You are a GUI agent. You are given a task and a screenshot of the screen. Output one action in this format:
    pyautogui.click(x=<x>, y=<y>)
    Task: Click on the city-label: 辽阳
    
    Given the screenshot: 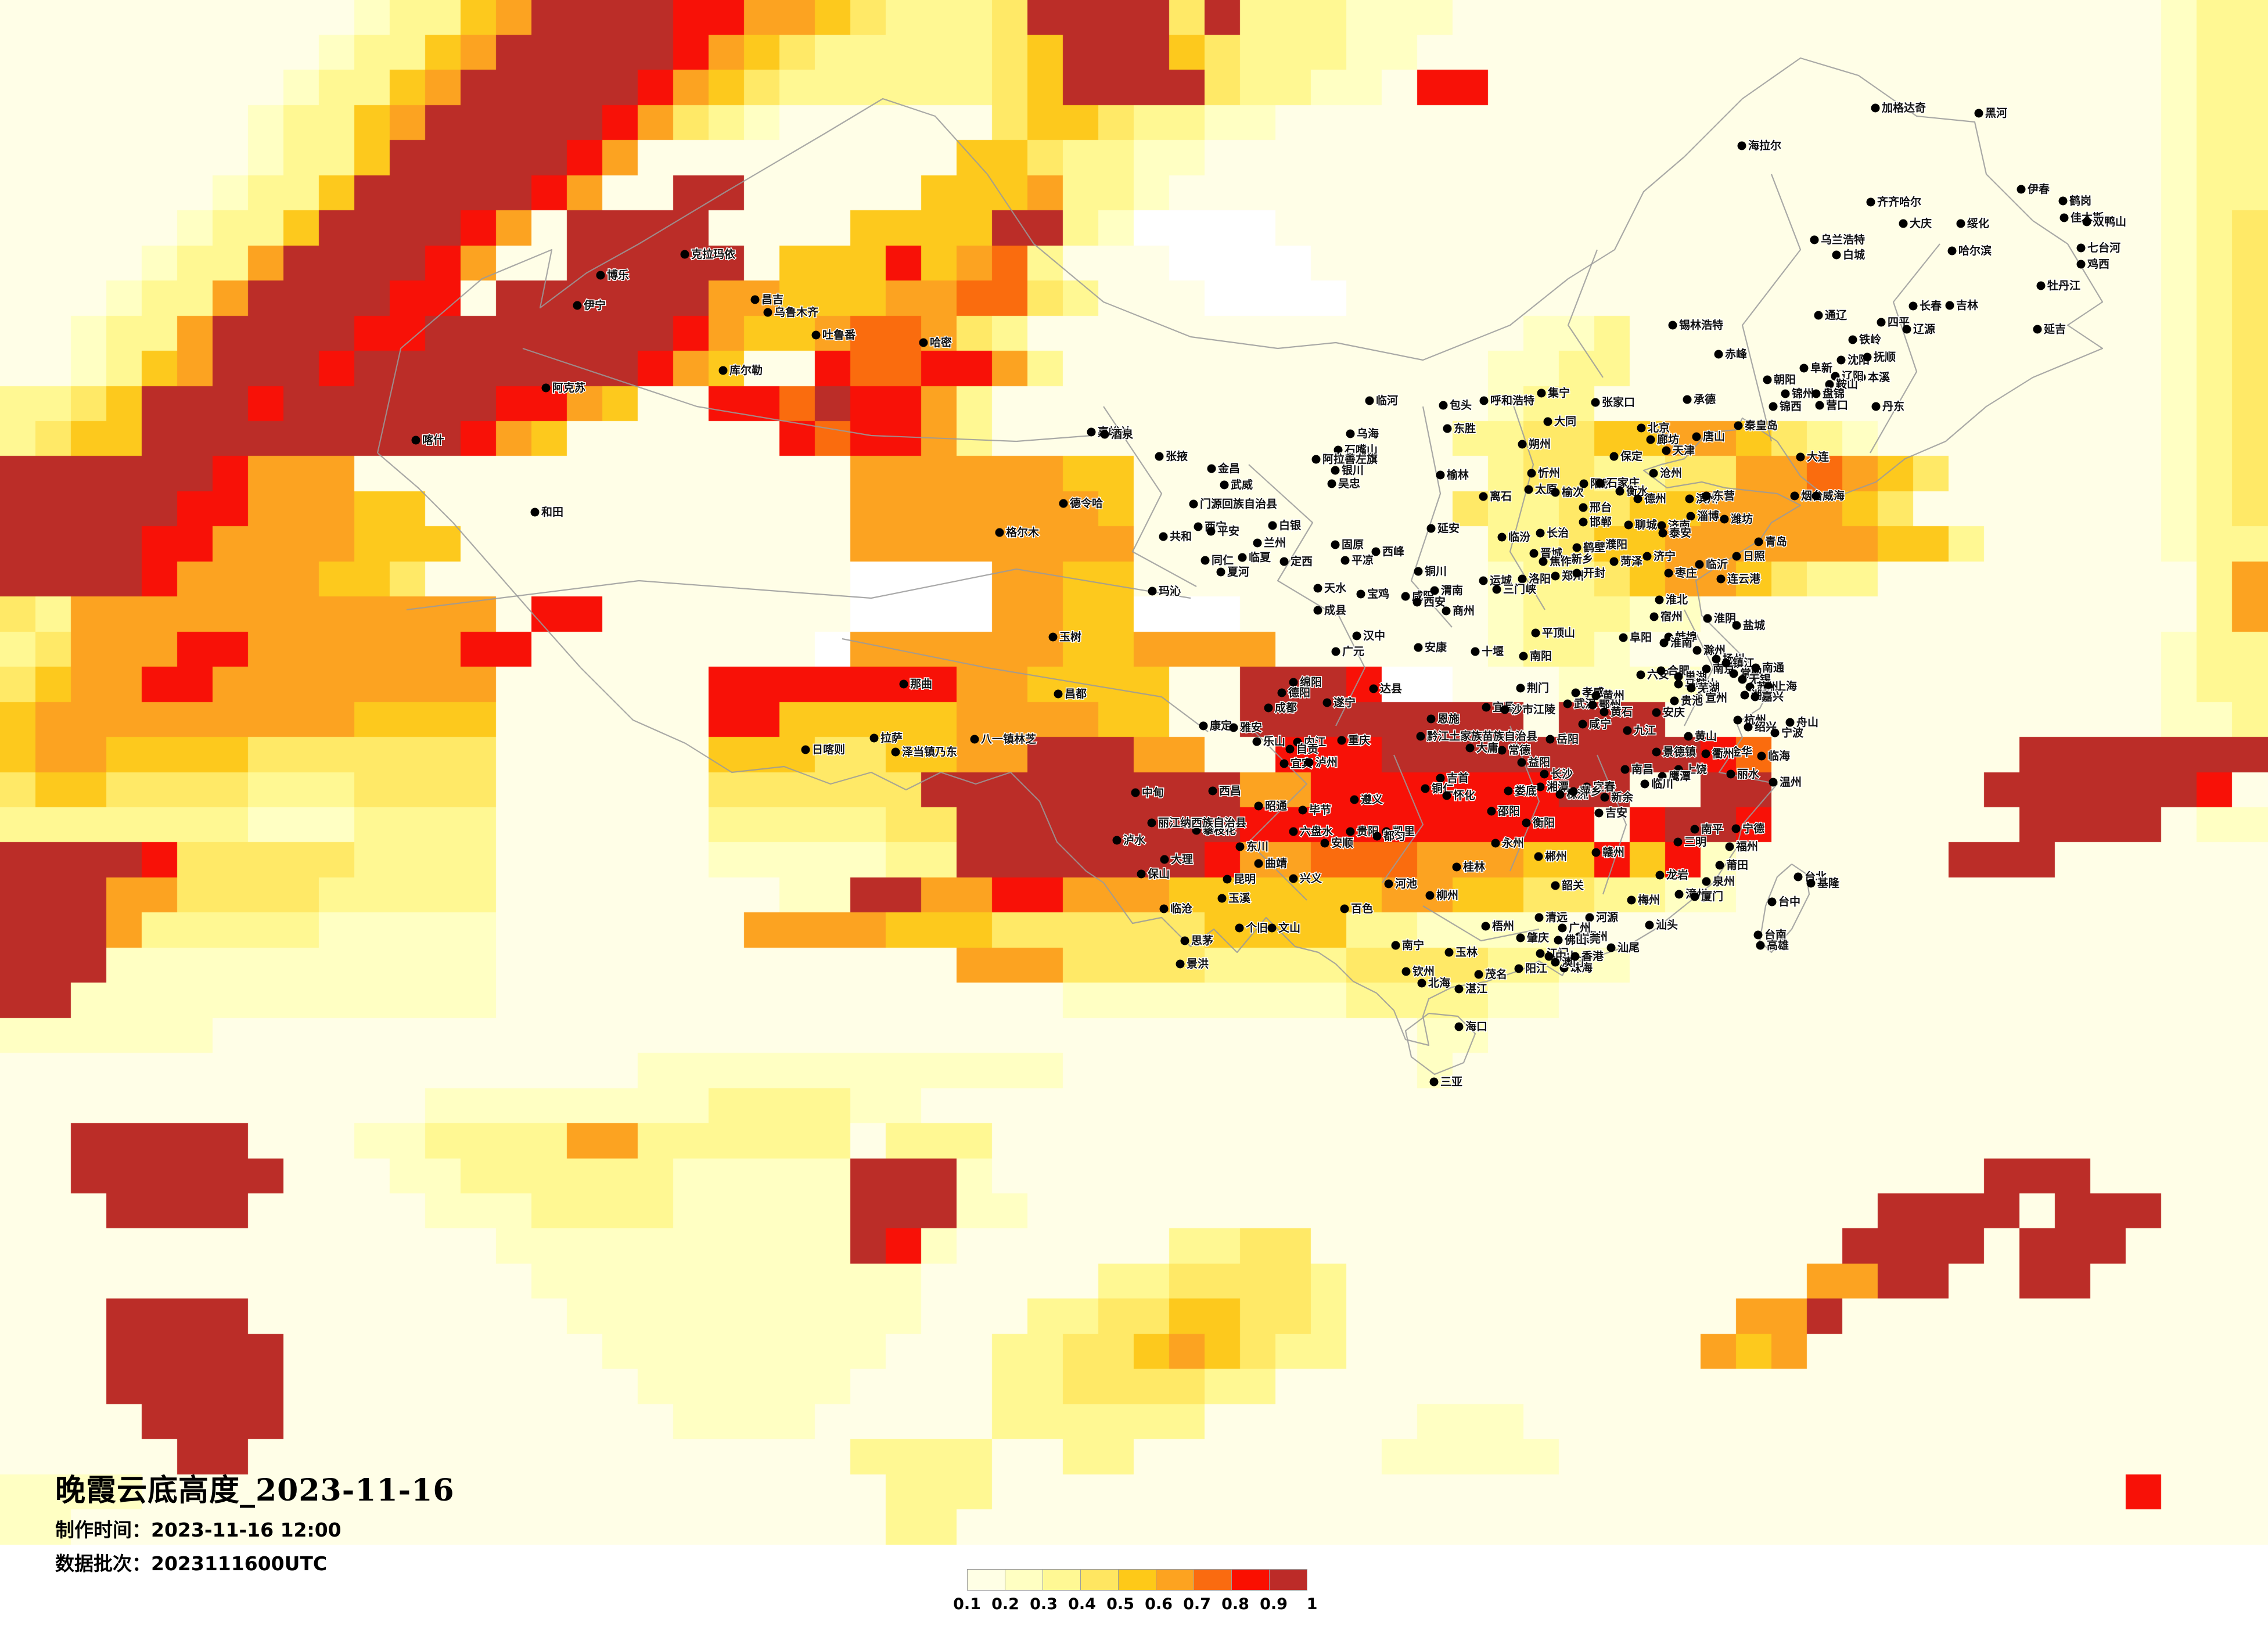 What is the action you would take?
    pyautogui.click(x=1853, y=376)
    